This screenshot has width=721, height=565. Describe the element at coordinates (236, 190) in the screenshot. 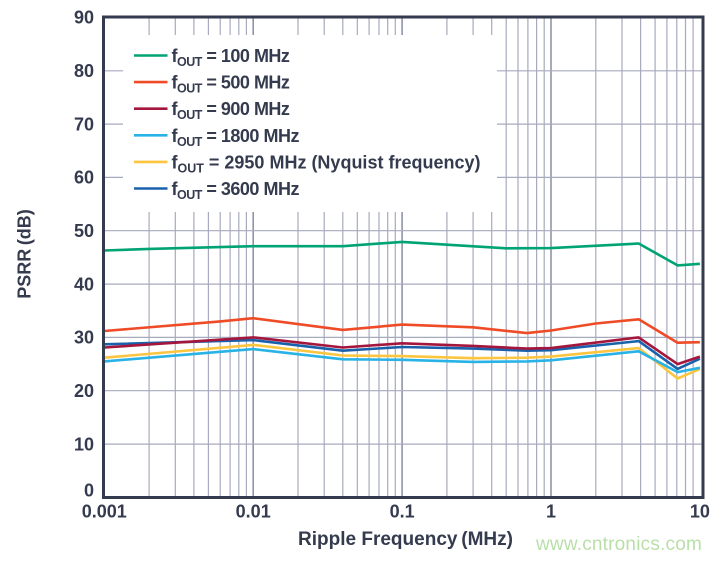

I see `svg-text: fOUT = 3600 MHz` at that location.